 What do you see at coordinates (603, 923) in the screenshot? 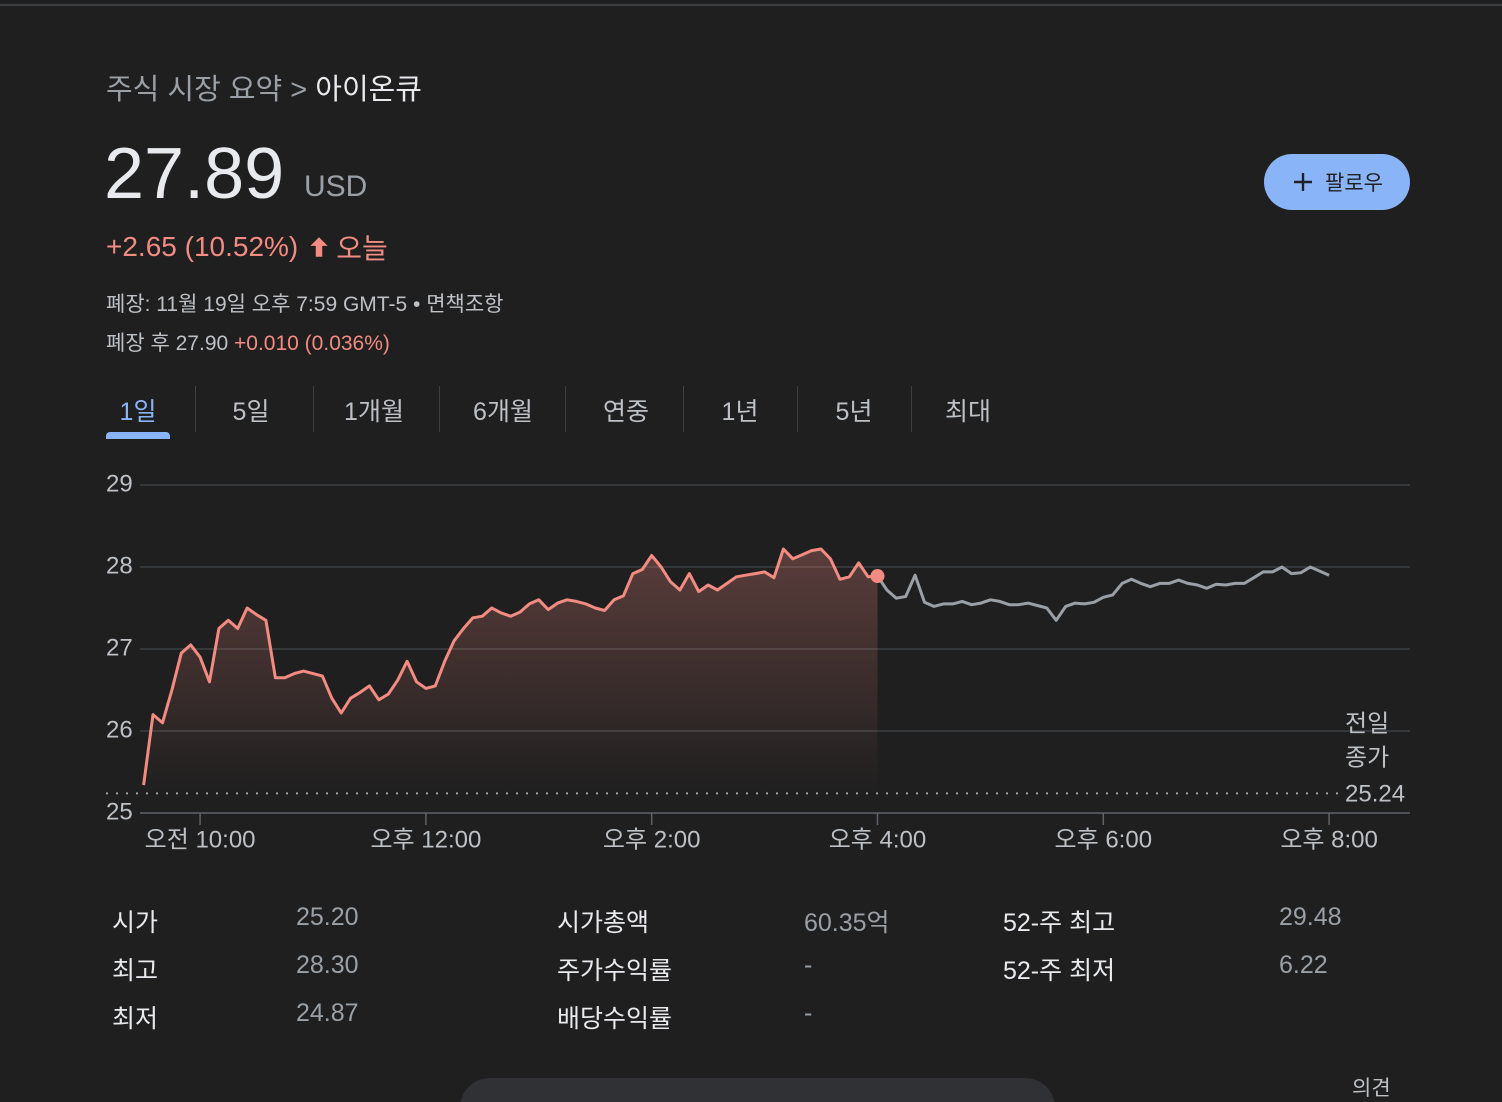
I see `stat-label: 시가총액` at bounding box center [603, 923].